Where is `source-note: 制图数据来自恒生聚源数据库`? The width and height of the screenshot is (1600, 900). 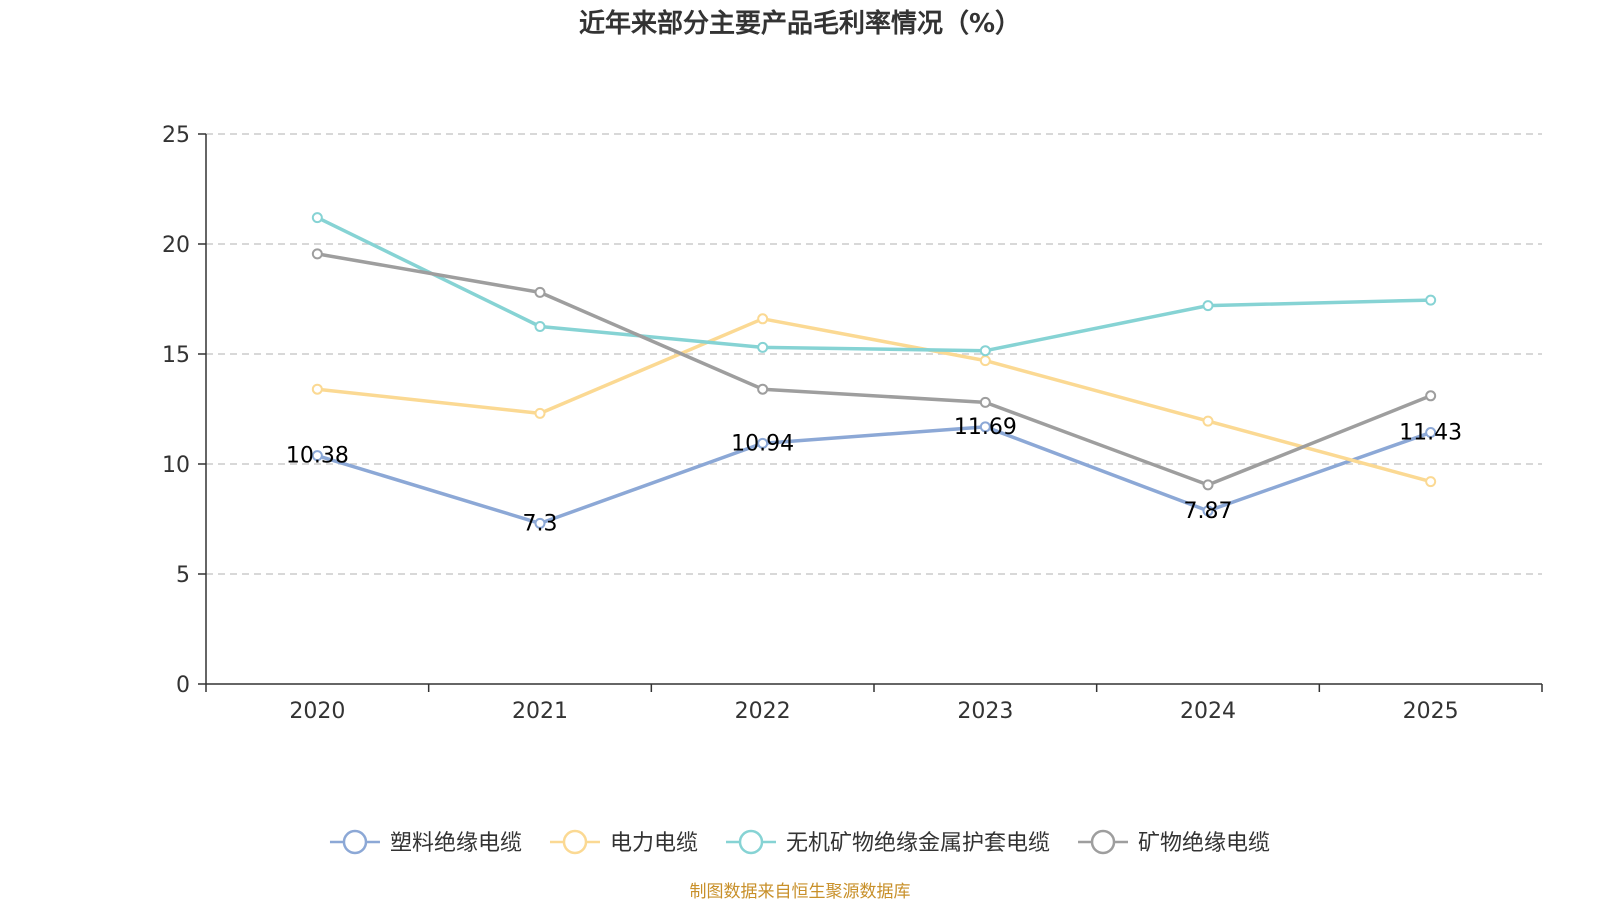 source-note: 制图数据来自恒生聚源数据库 is located at coordinates (800, 891).